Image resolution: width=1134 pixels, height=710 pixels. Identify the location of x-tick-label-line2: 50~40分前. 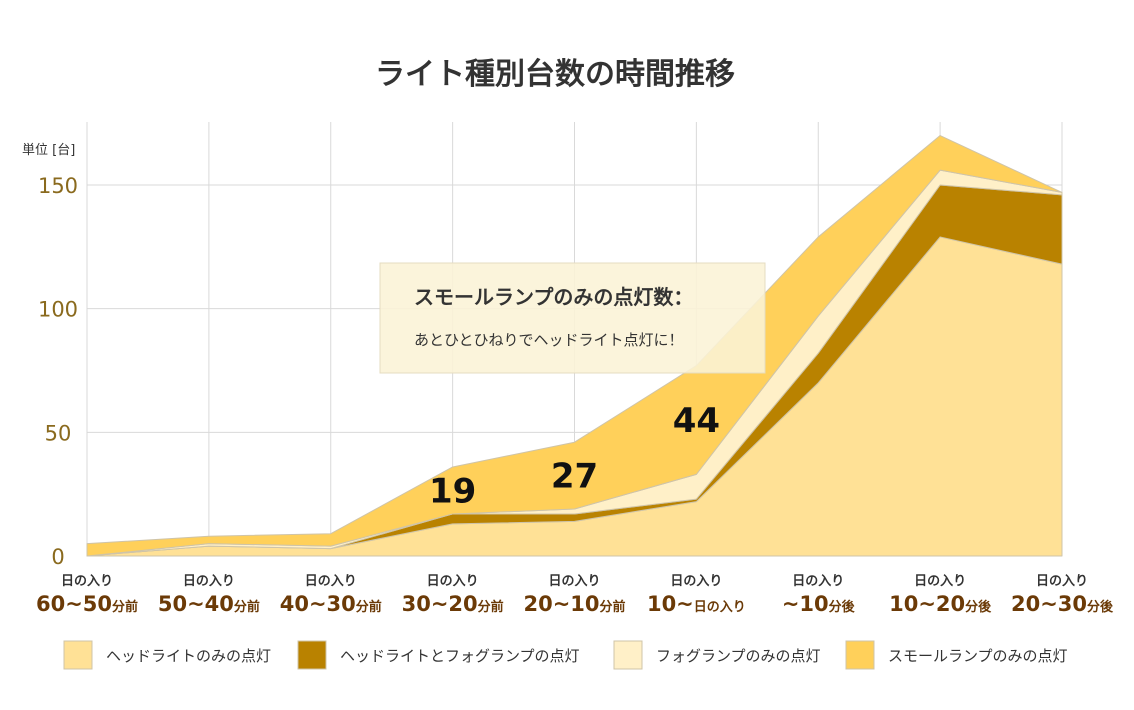
(209, 604).